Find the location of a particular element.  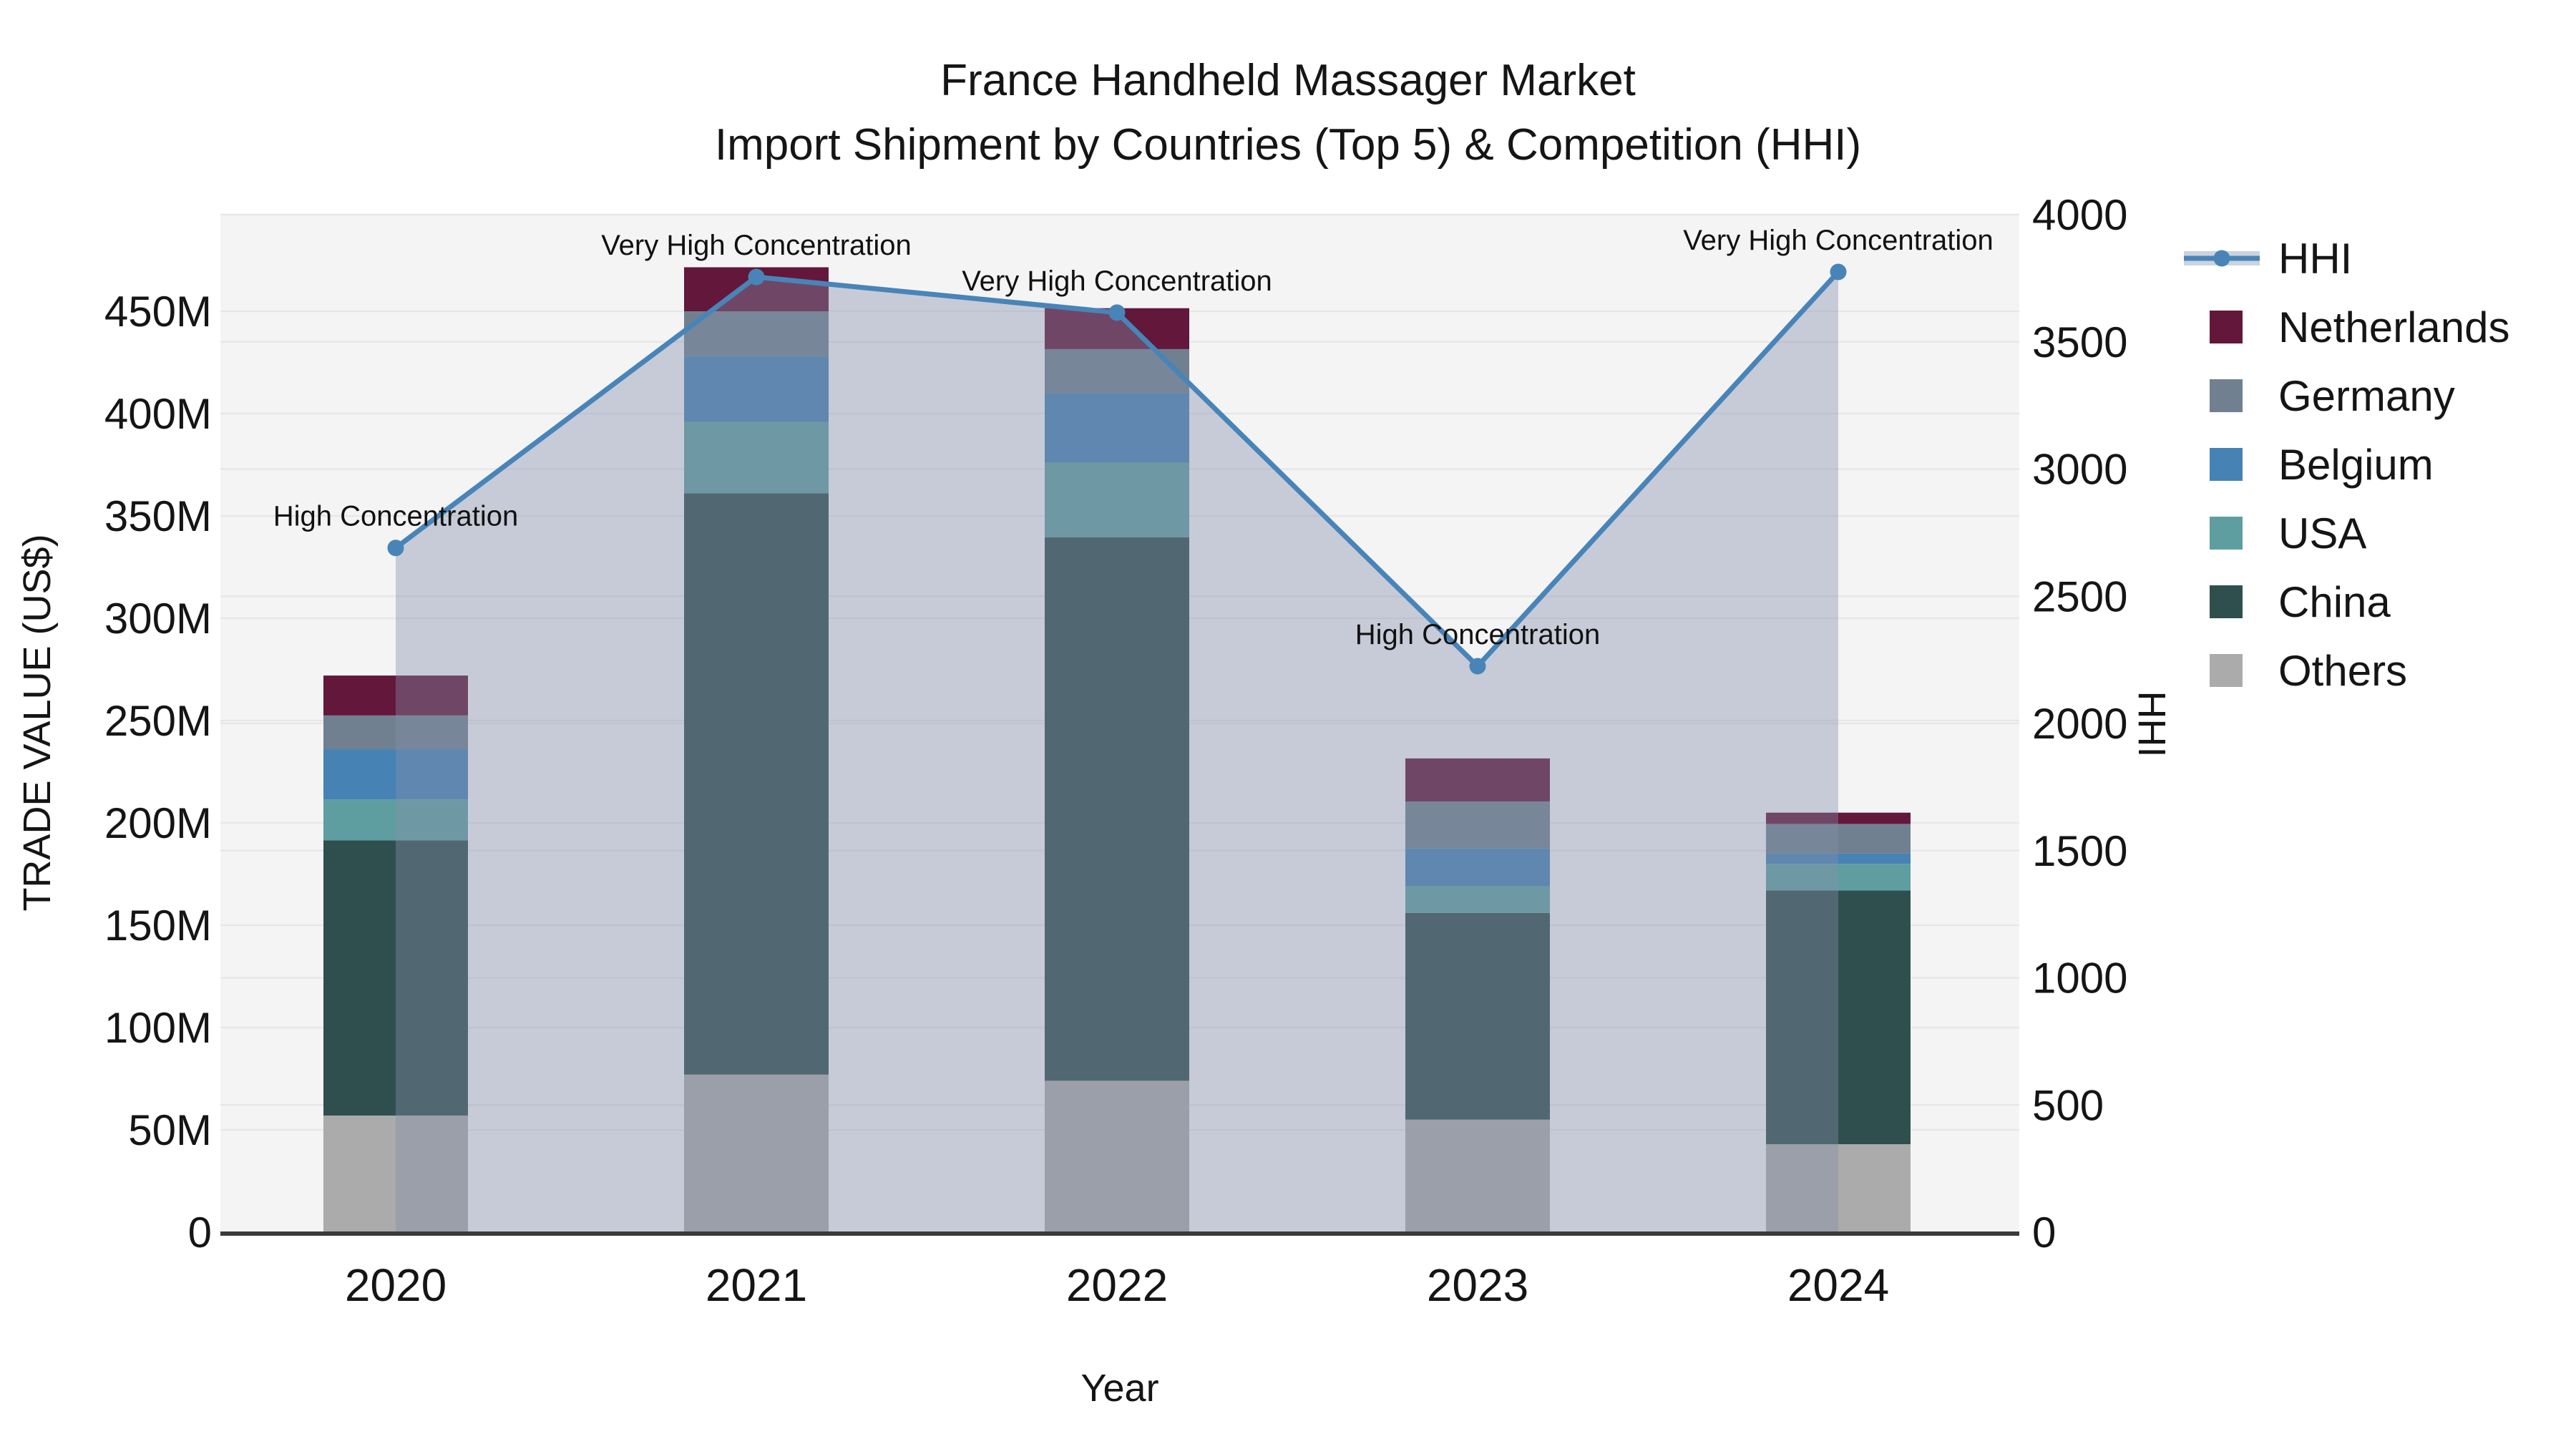

legend-label-others: Others is located at coordinates (2343, 670).